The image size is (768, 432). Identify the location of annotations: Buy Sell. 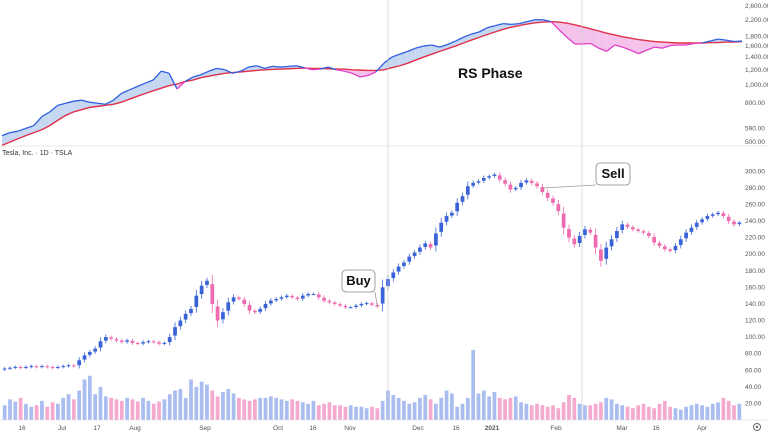
(486, 234).